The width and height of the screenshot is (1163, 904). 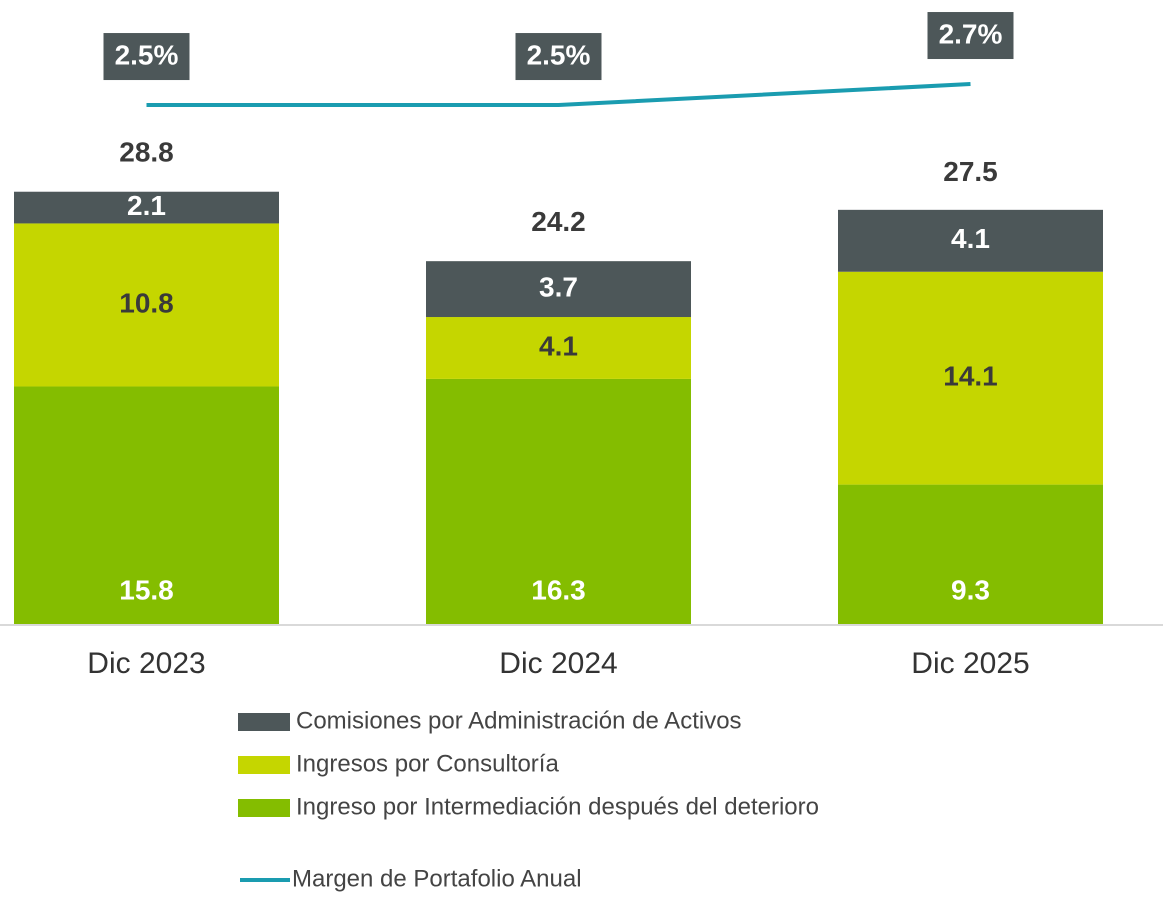 What do you see at coordinates (558, 221) in the screenshot?
I see `total-label: 24.2` at bounding box center [558, 221].